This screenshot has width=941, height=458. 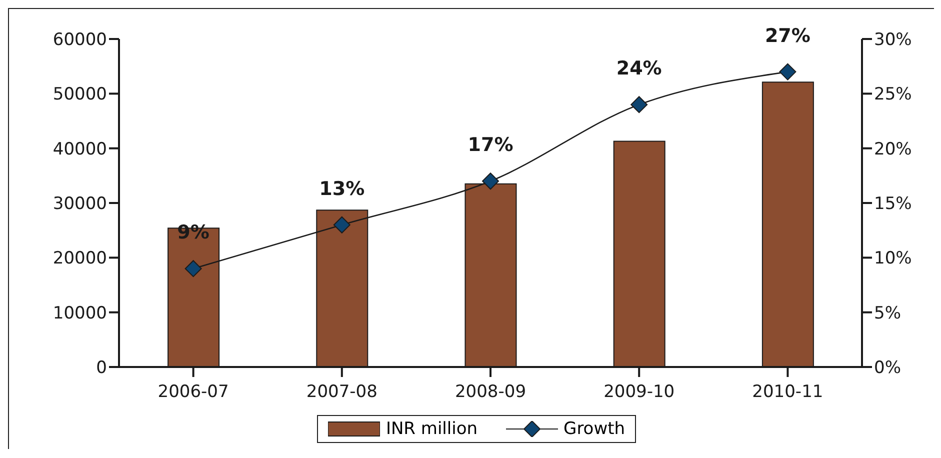 What do you see at coordinates (639, 69) in the screenshot?
I see `data-label: 24%` at bounding box center [639, 69].